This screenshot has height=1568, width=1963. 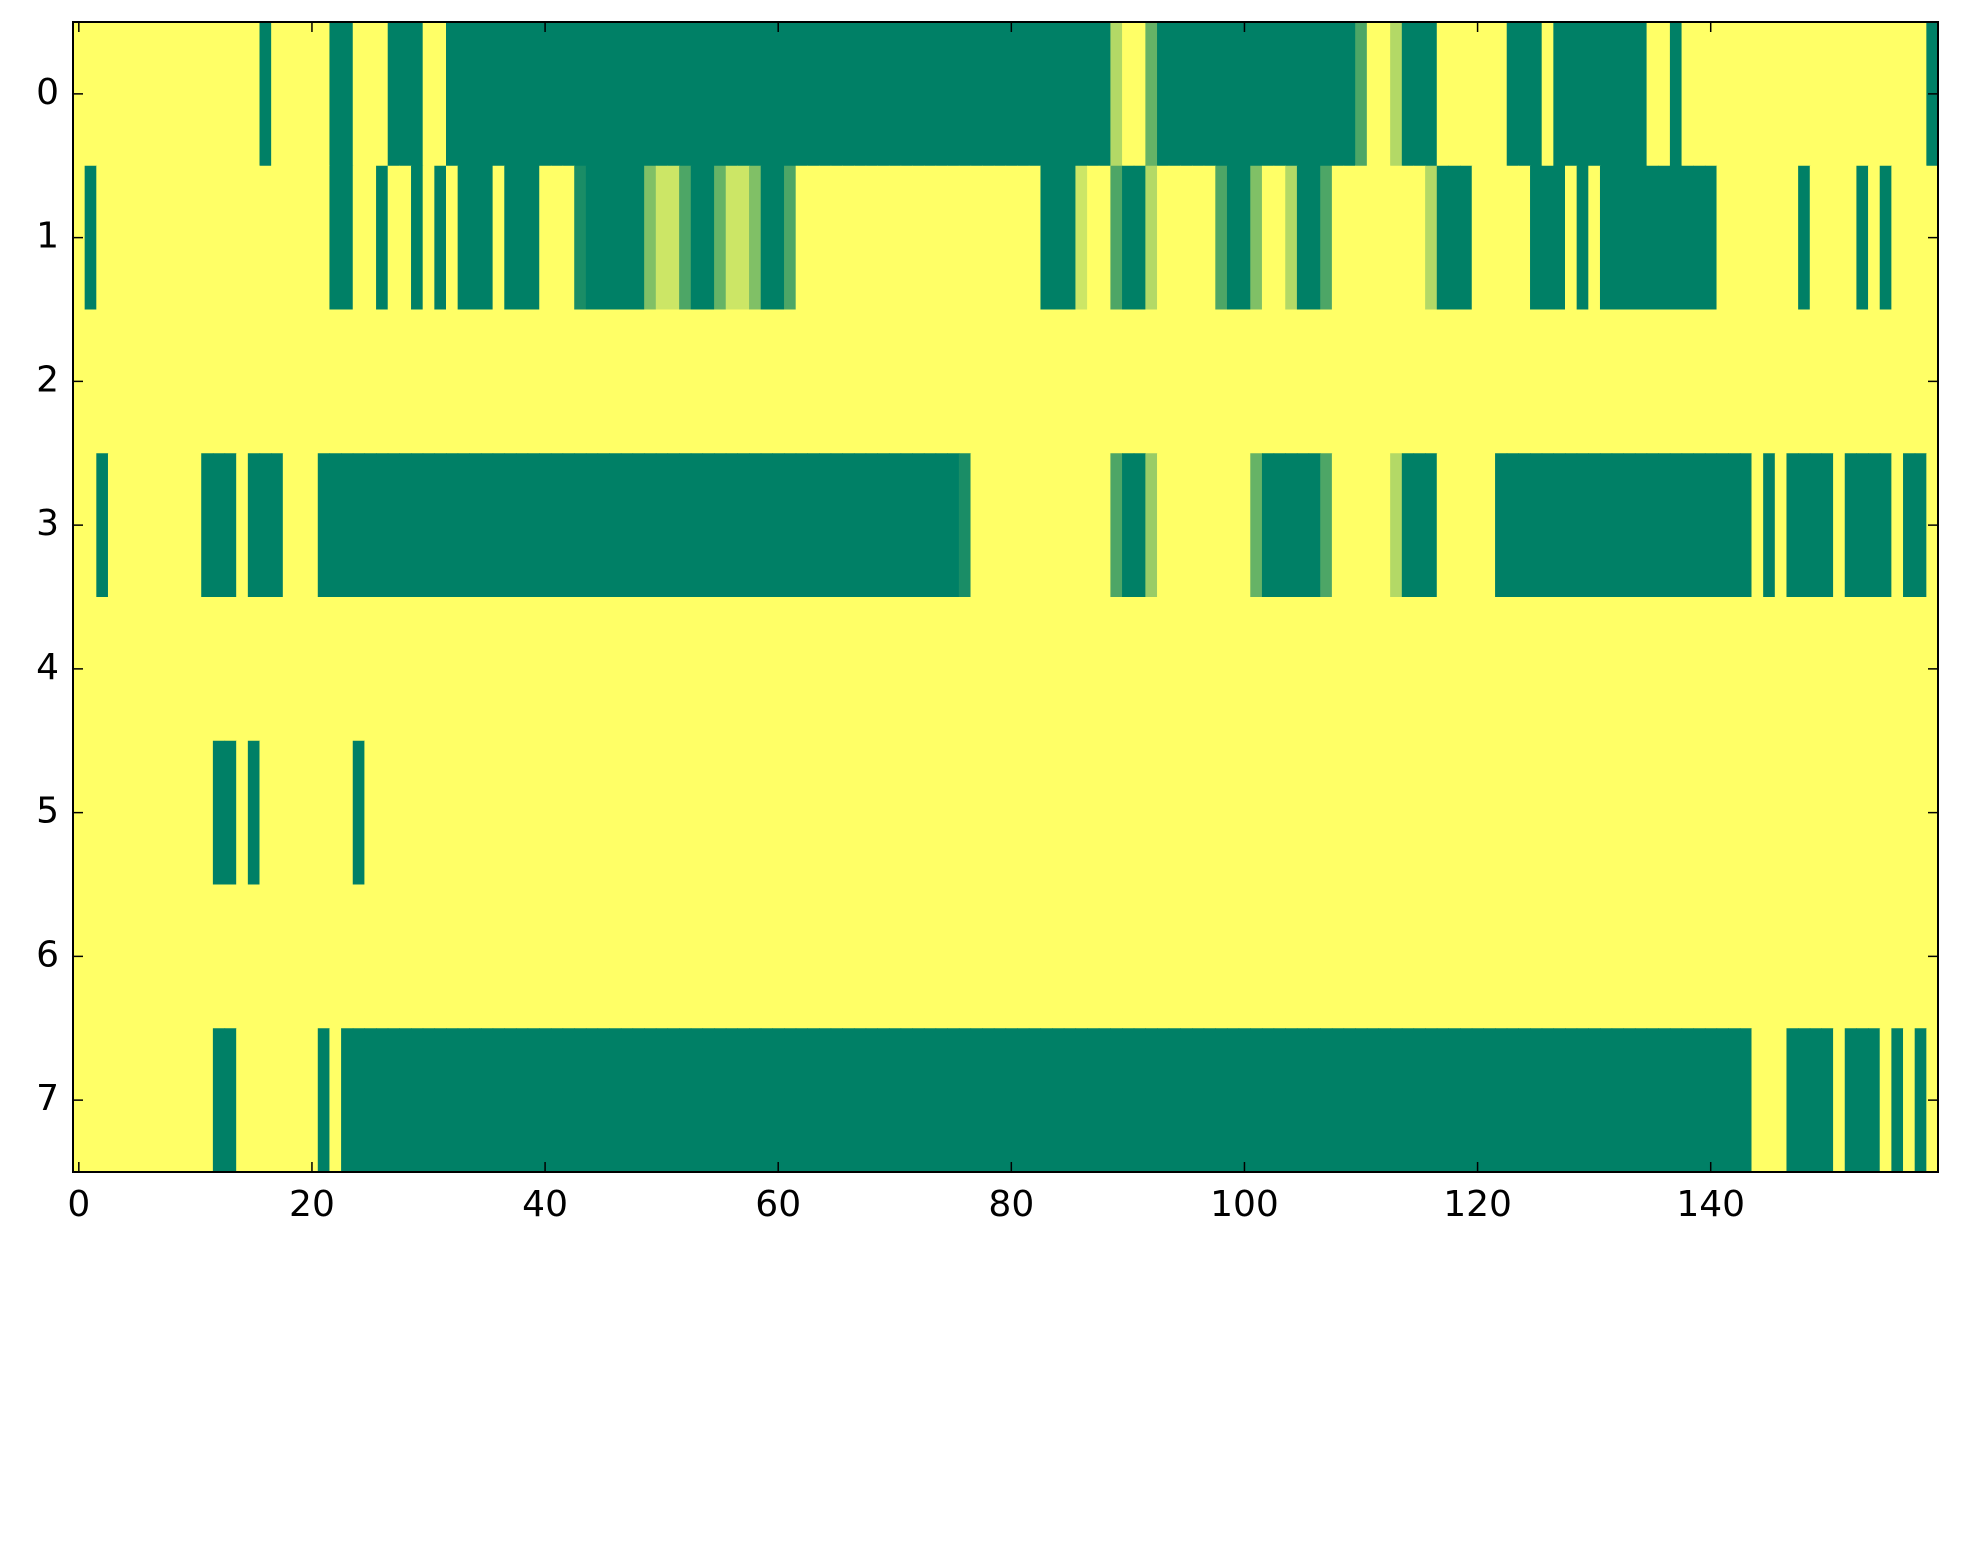 I want to click on y-tick-label: 7, so click(x=47, y=1098).